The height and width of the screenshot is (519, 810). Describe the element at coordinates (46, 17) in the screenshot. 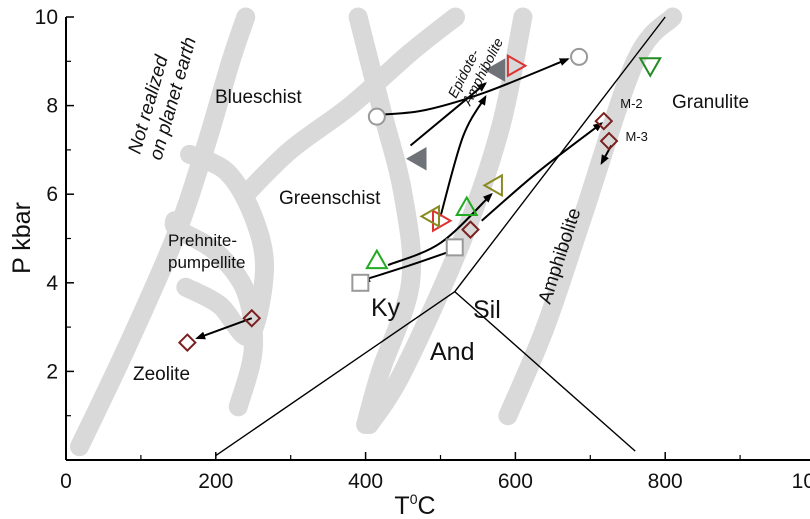

I see `y-tick-label-10: 10` at that location.